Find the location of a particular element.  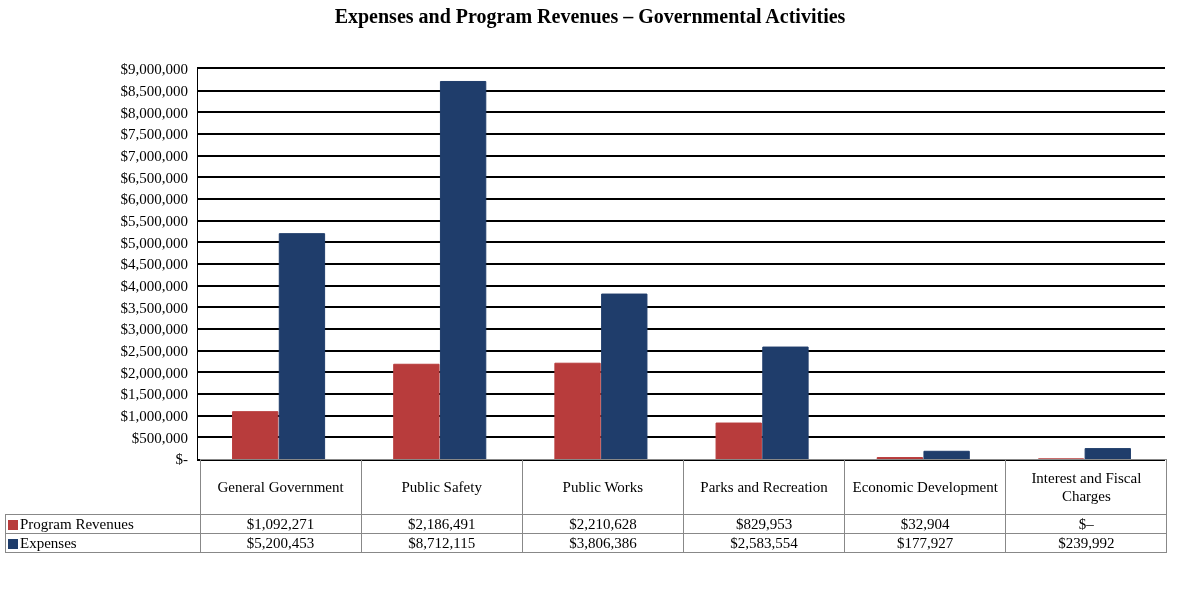

y-tick-label: $7,500,000 is located at coordinates (154, 134).